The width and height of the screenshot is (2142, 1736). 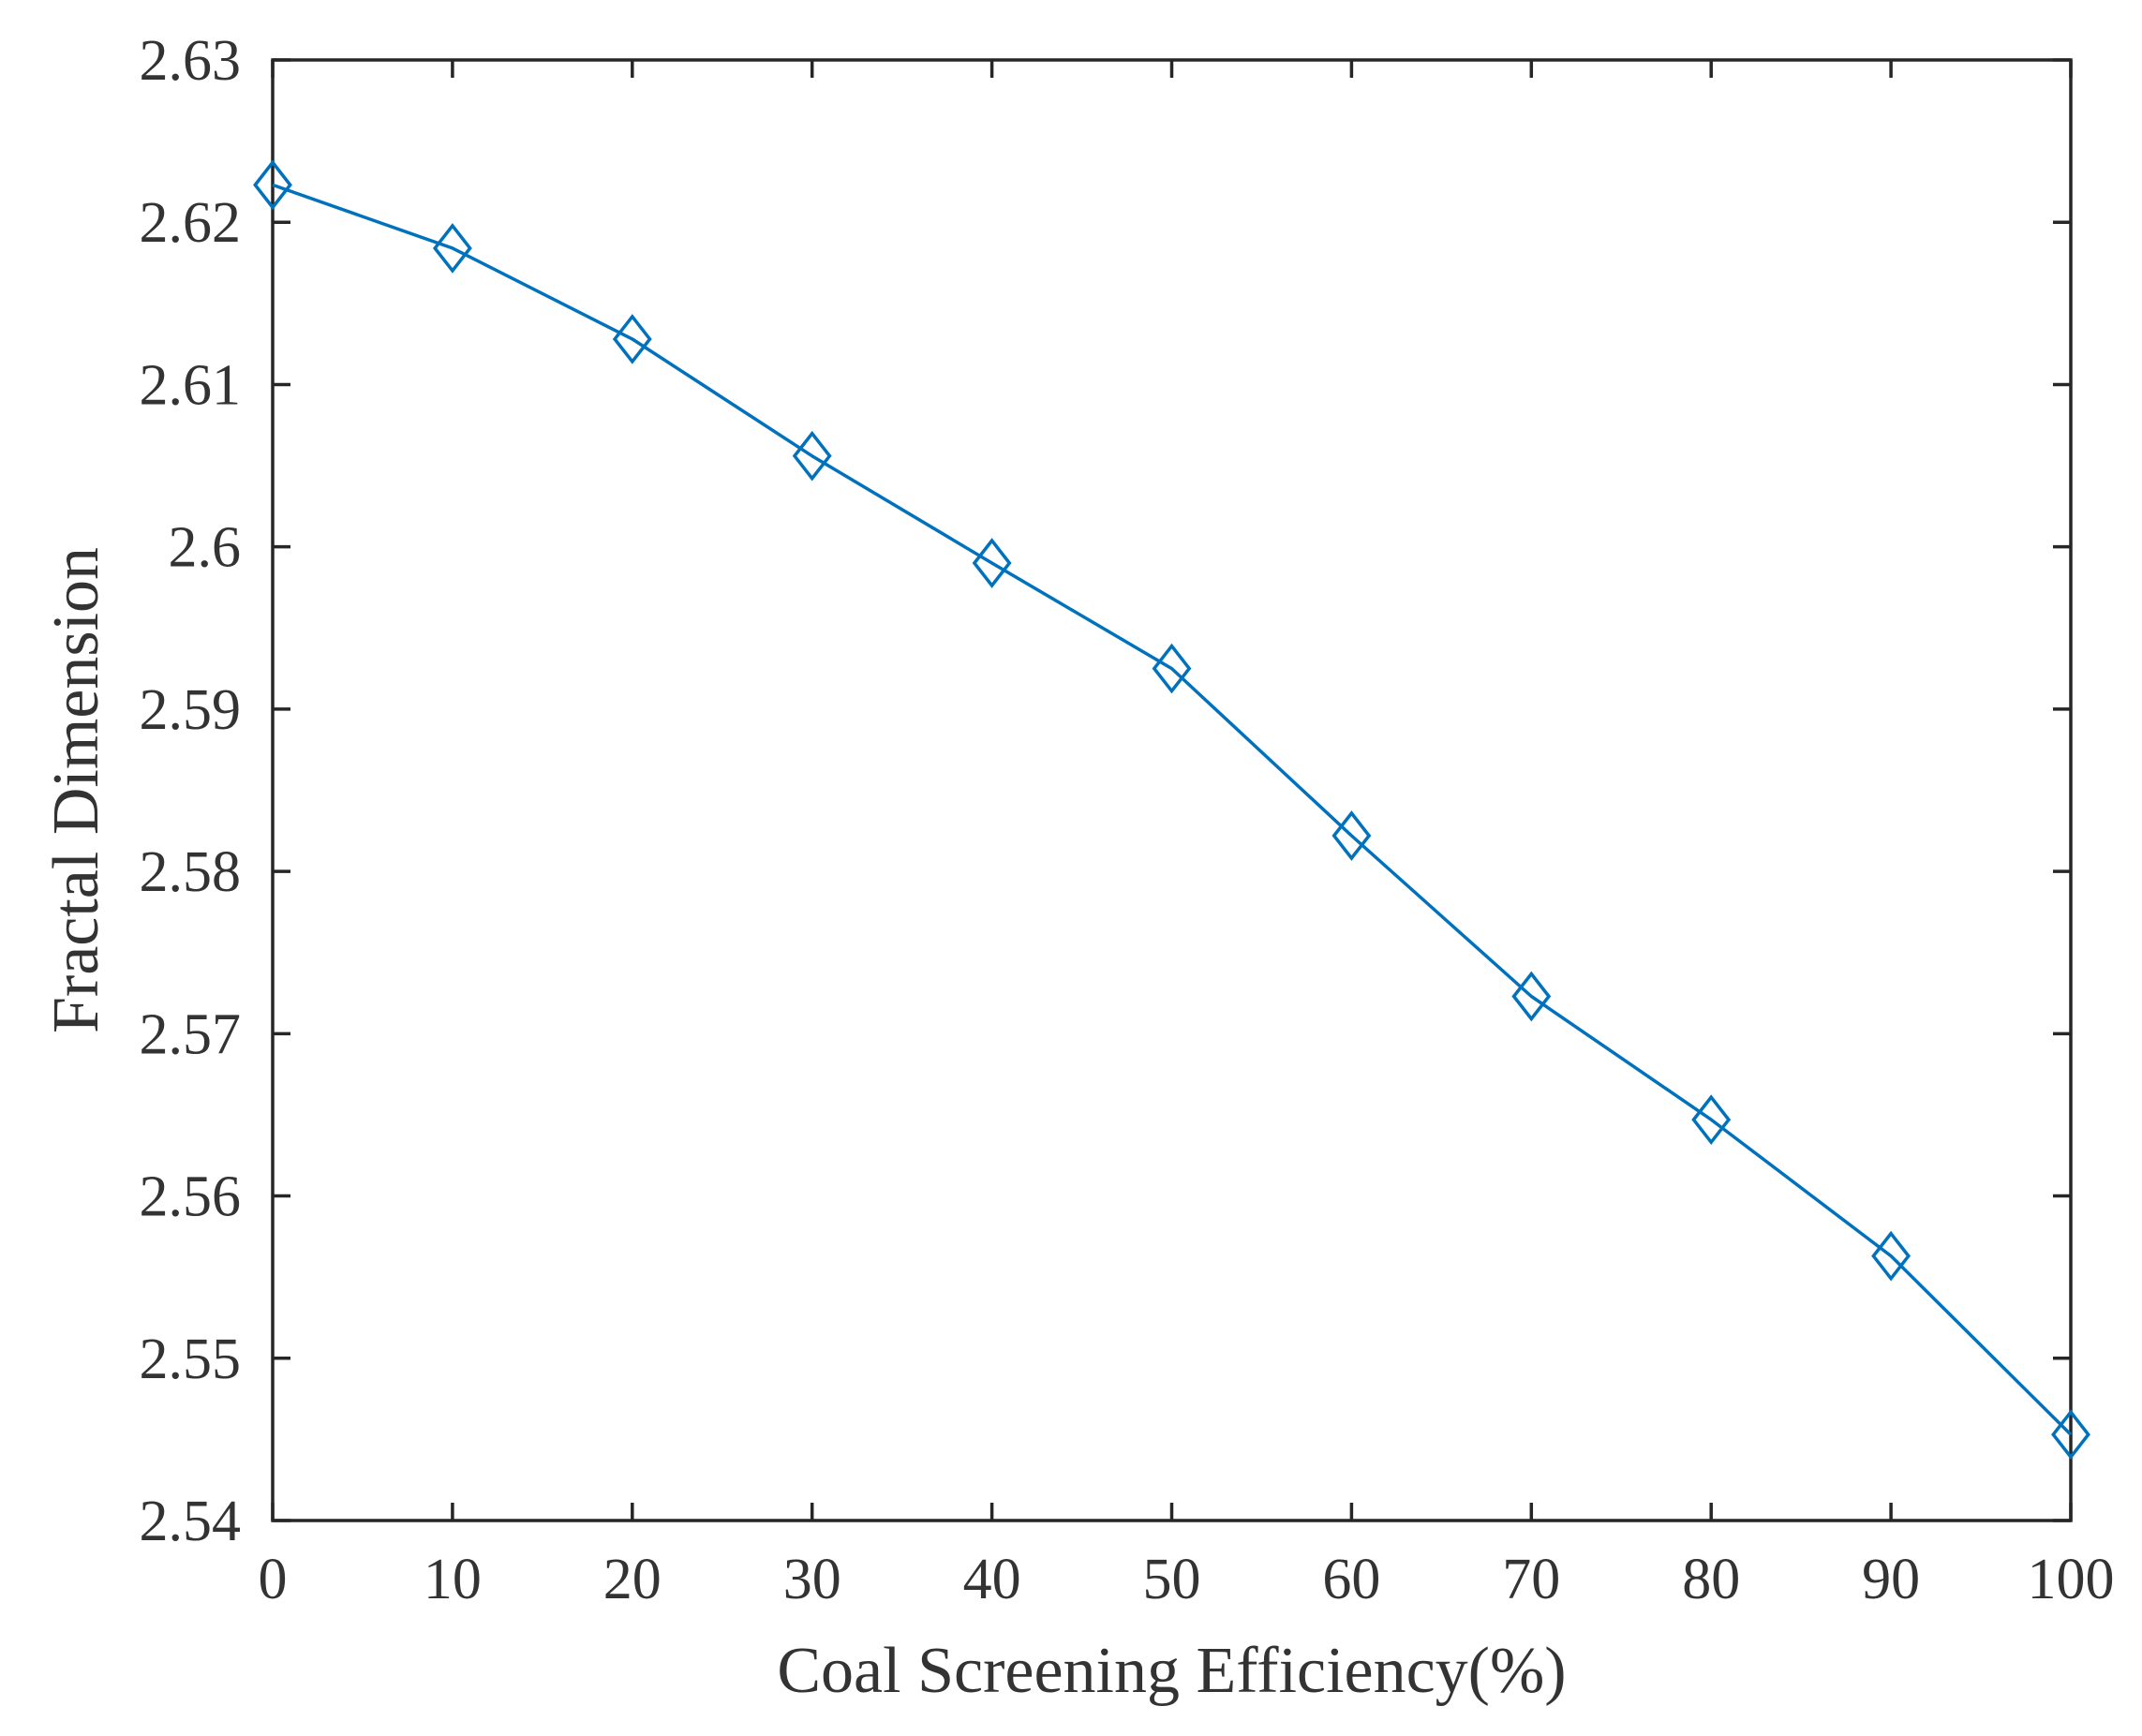 I want to click on y-tick-label: 2.59, so click(x=191, y=710).